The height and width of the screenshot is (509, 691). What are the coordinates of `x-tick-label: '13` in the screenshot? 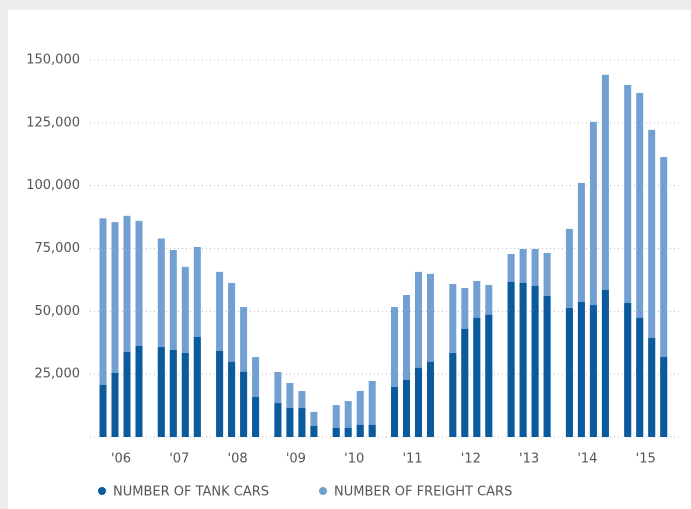 It's located at (529, 459).